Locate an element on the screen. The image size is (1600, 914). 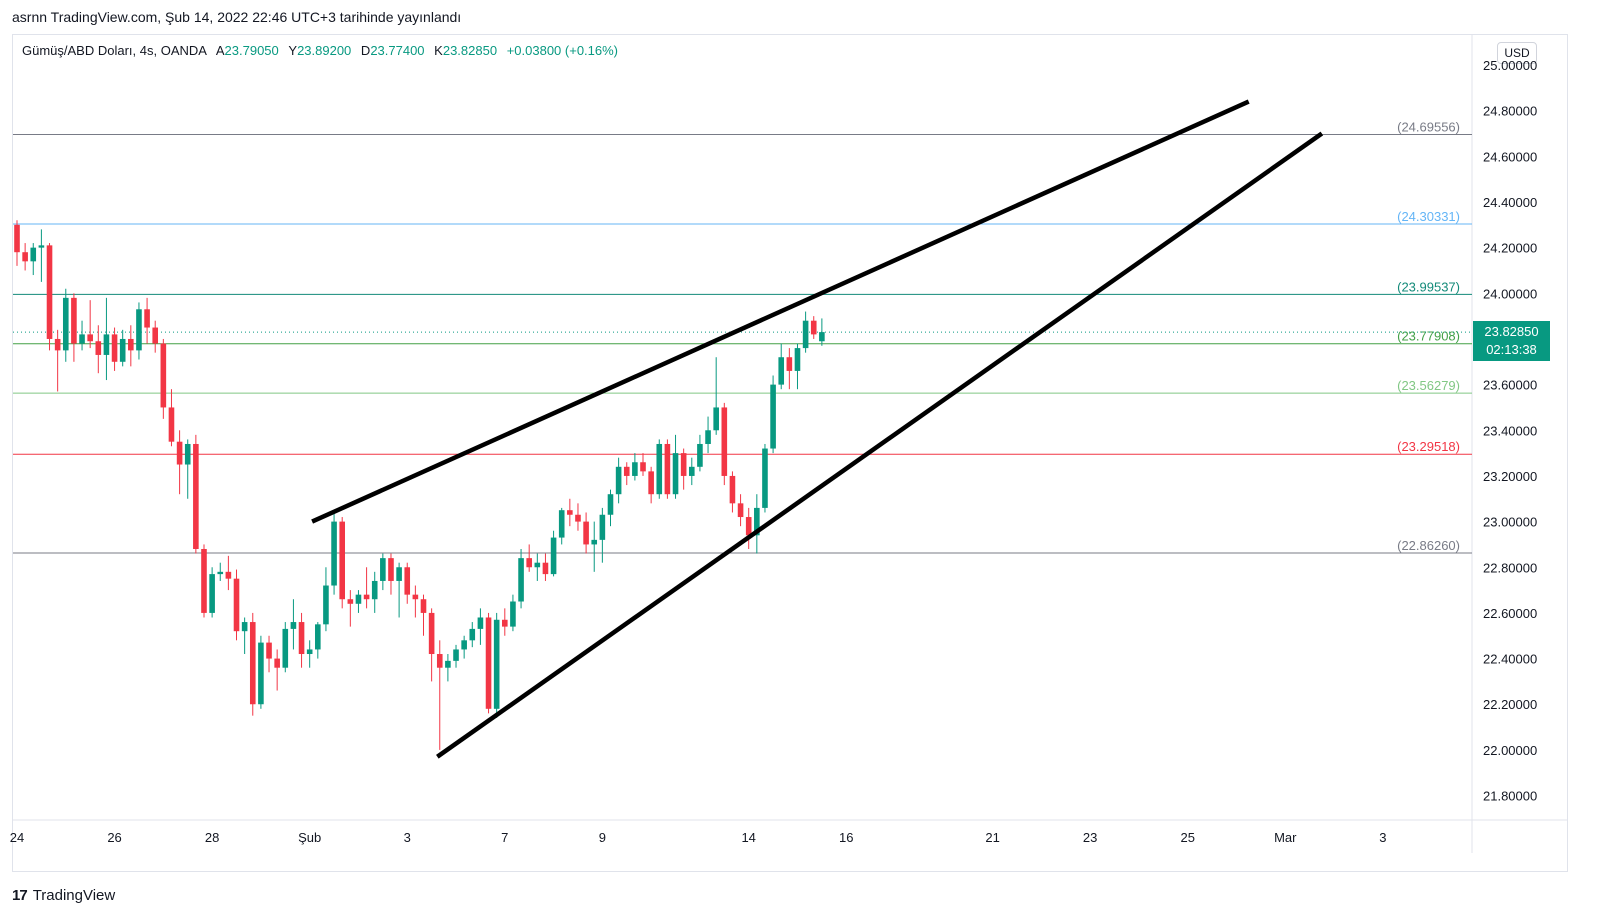
y-tick-label: 24.00000 is located at coordinates (1510, 293).